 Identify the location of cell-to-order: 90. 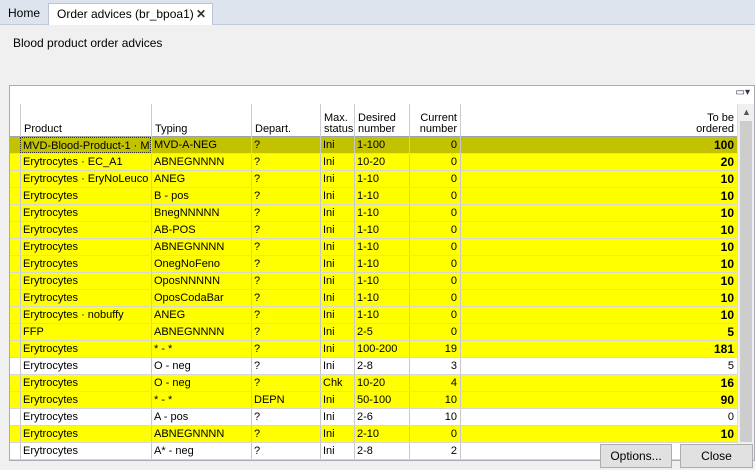
(598, 400).